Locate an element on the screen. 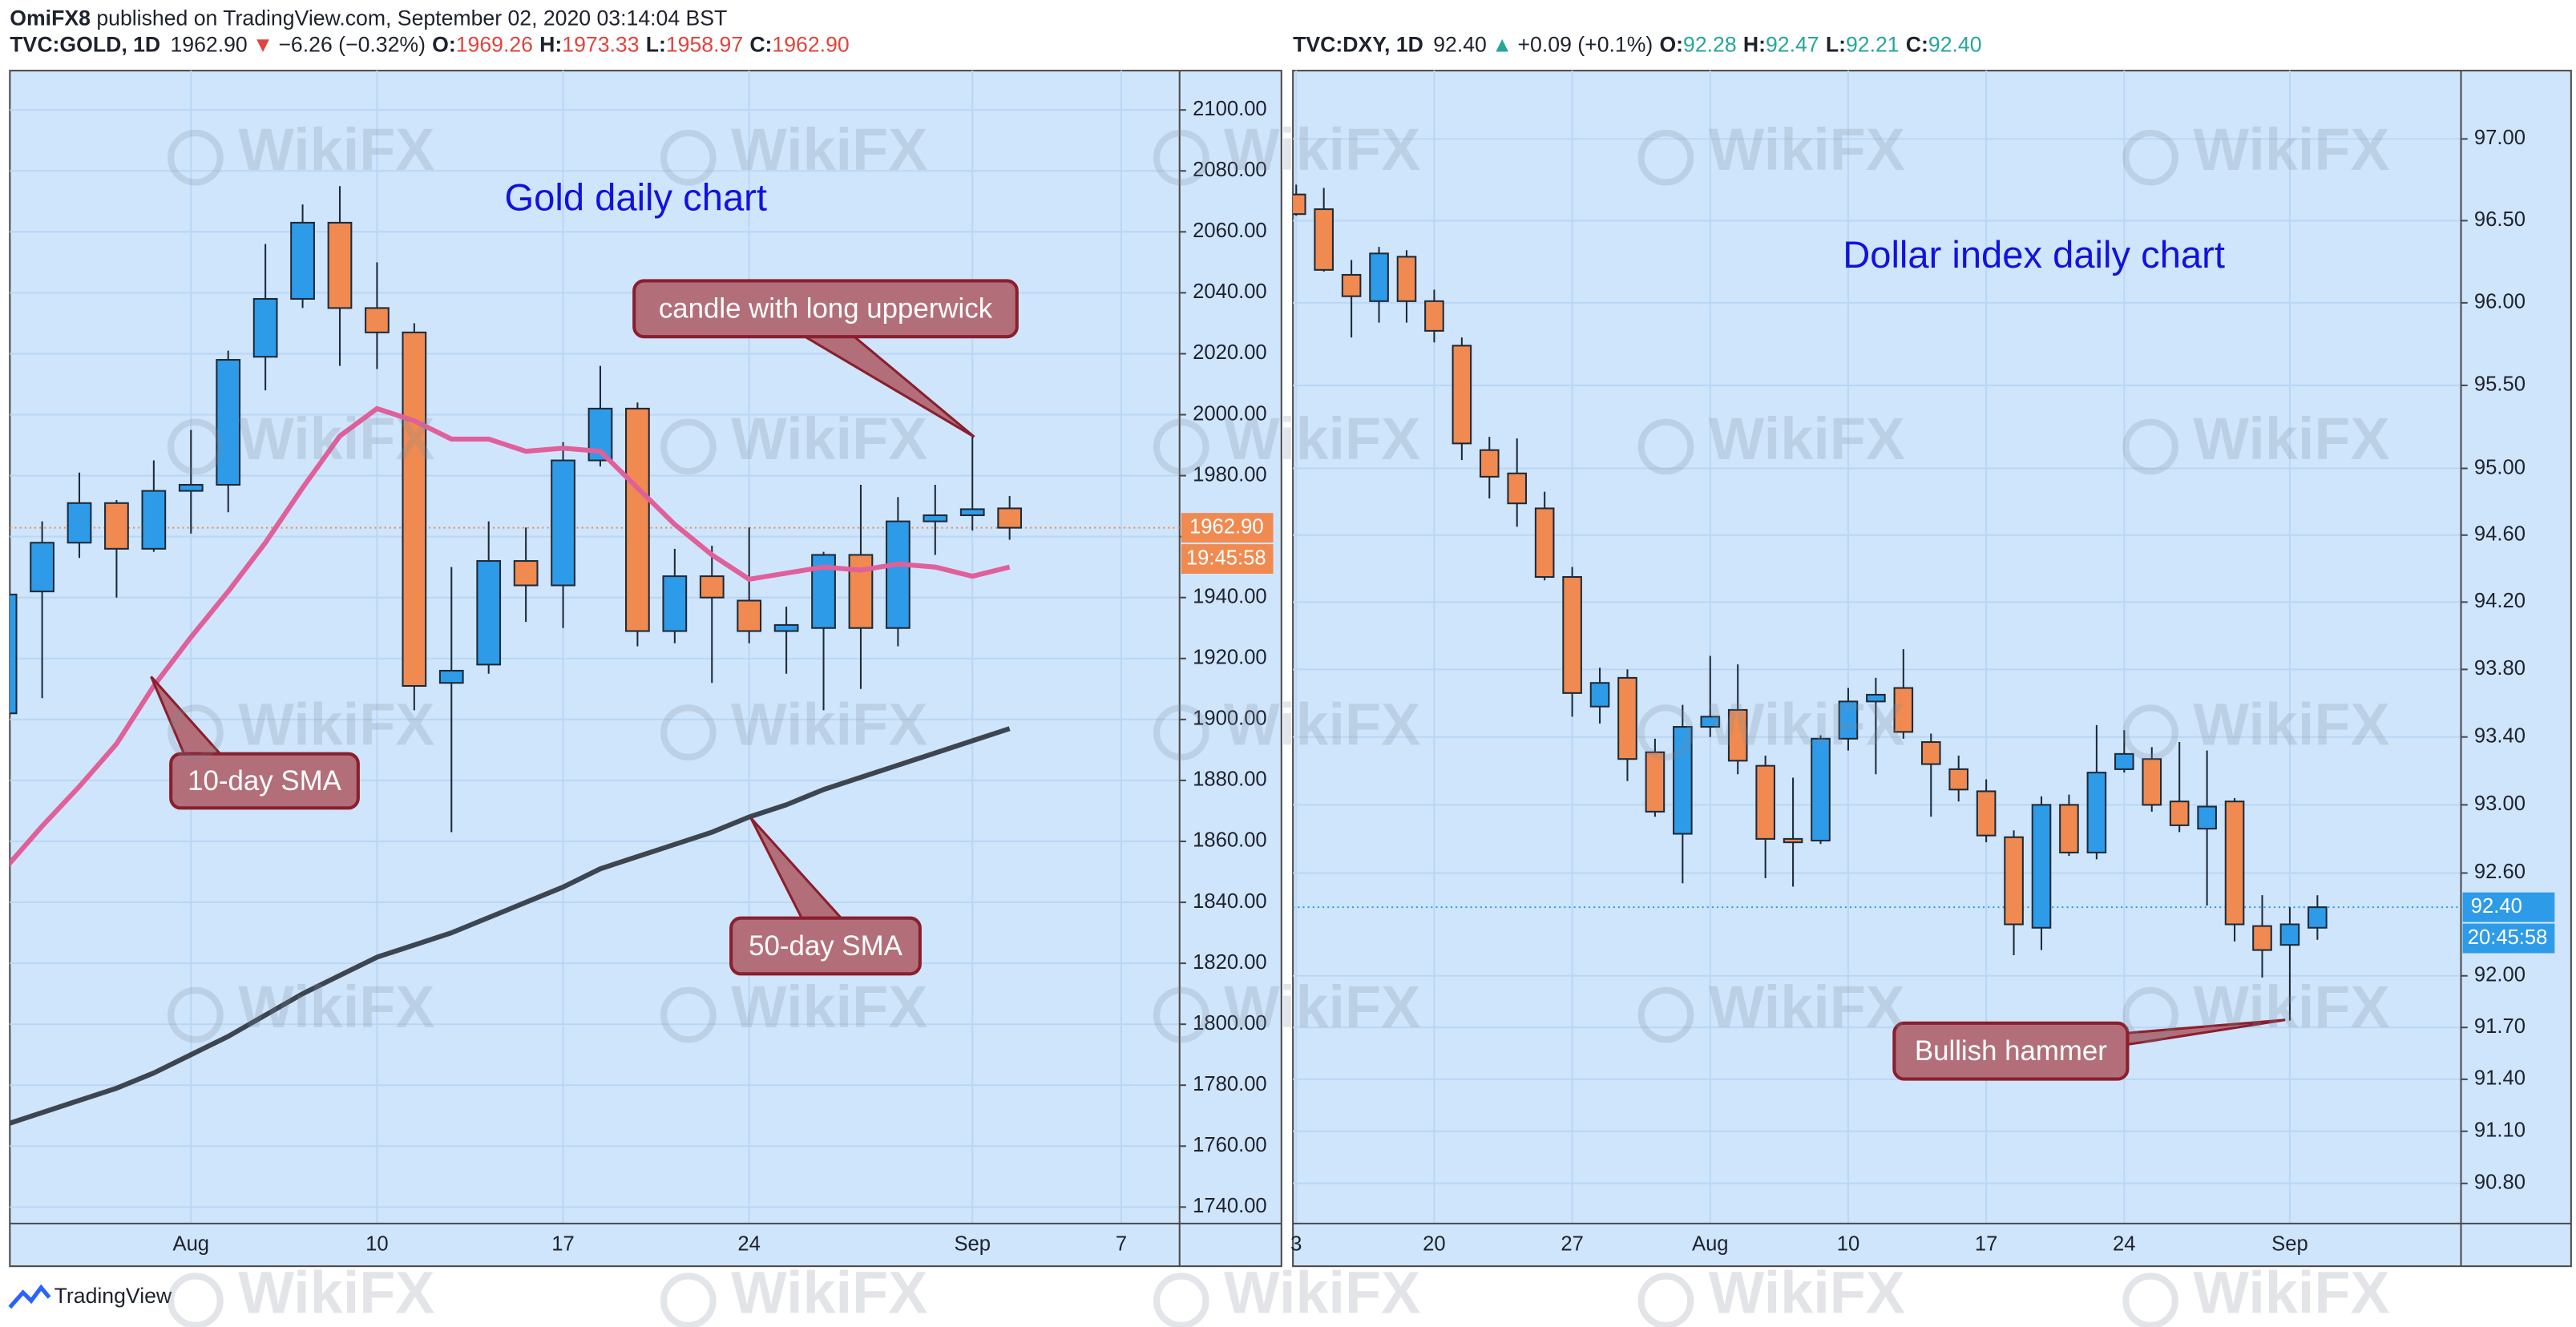 The image size is (2576, 1327). y-tick-label: 2060.00 is located at coordinates (1230, 231).